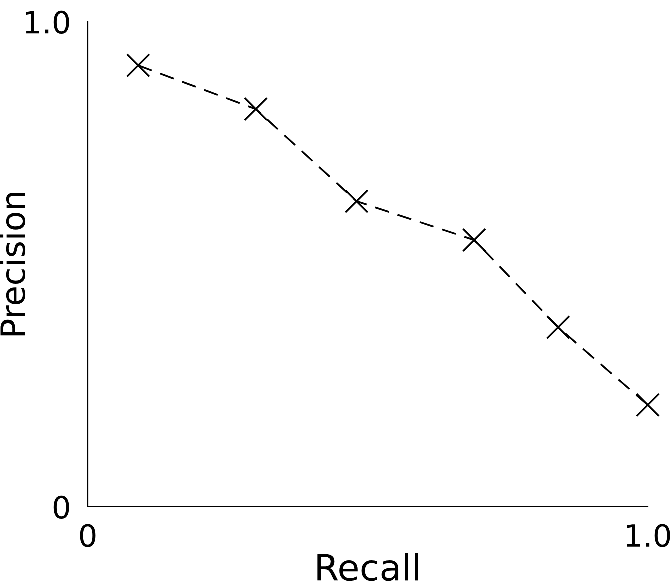 The image size is (671, 586). What do you see at coordinates (13, 264) in the screenshot?
I see `y-axis-title: Precision` at bounding box center [13, 264].